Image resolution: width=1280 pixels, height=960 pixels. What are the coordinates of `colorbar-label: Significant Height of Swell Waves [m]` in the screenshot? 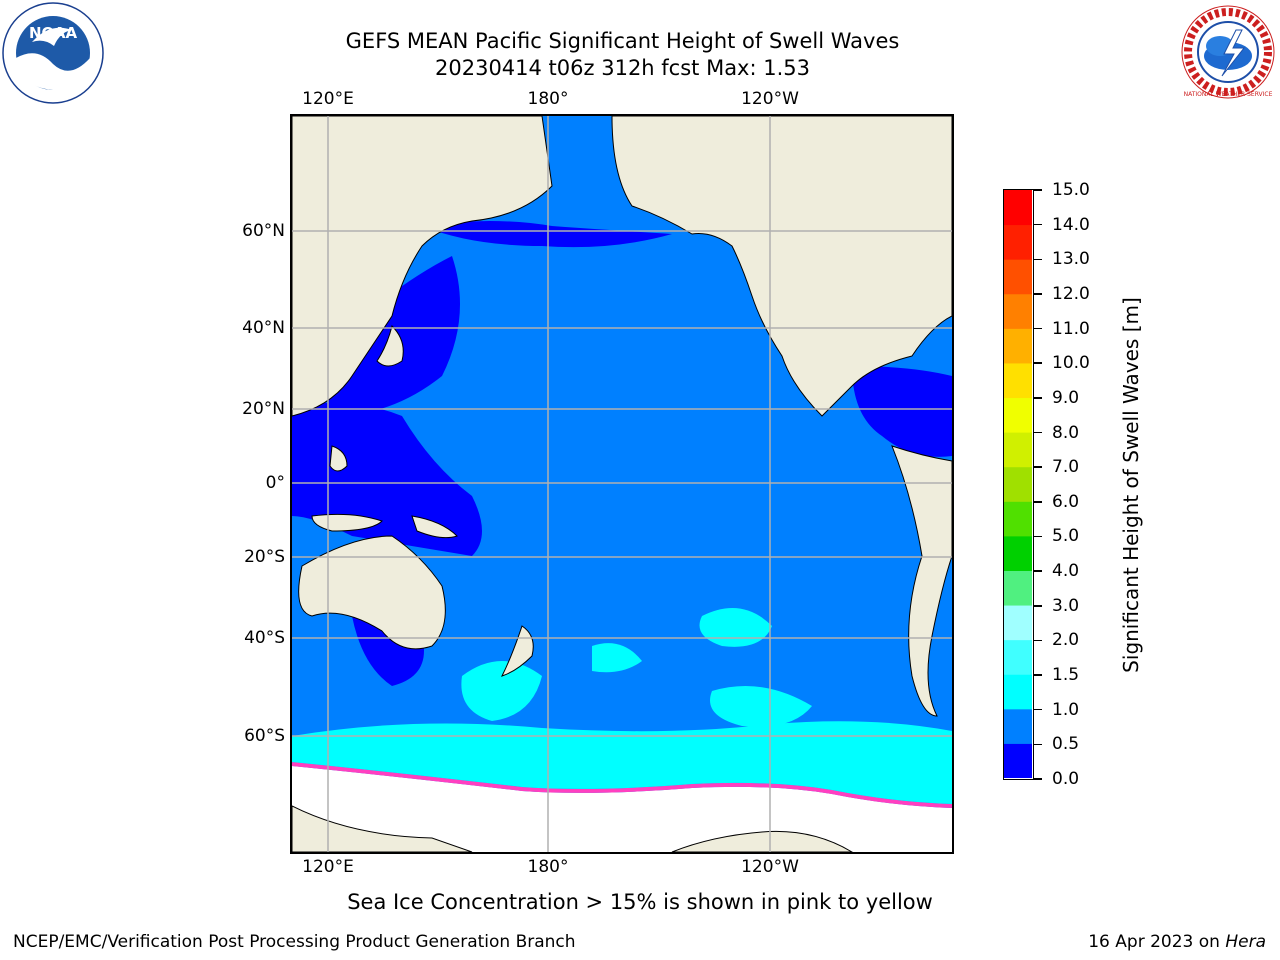 It's located at (1131, 485).